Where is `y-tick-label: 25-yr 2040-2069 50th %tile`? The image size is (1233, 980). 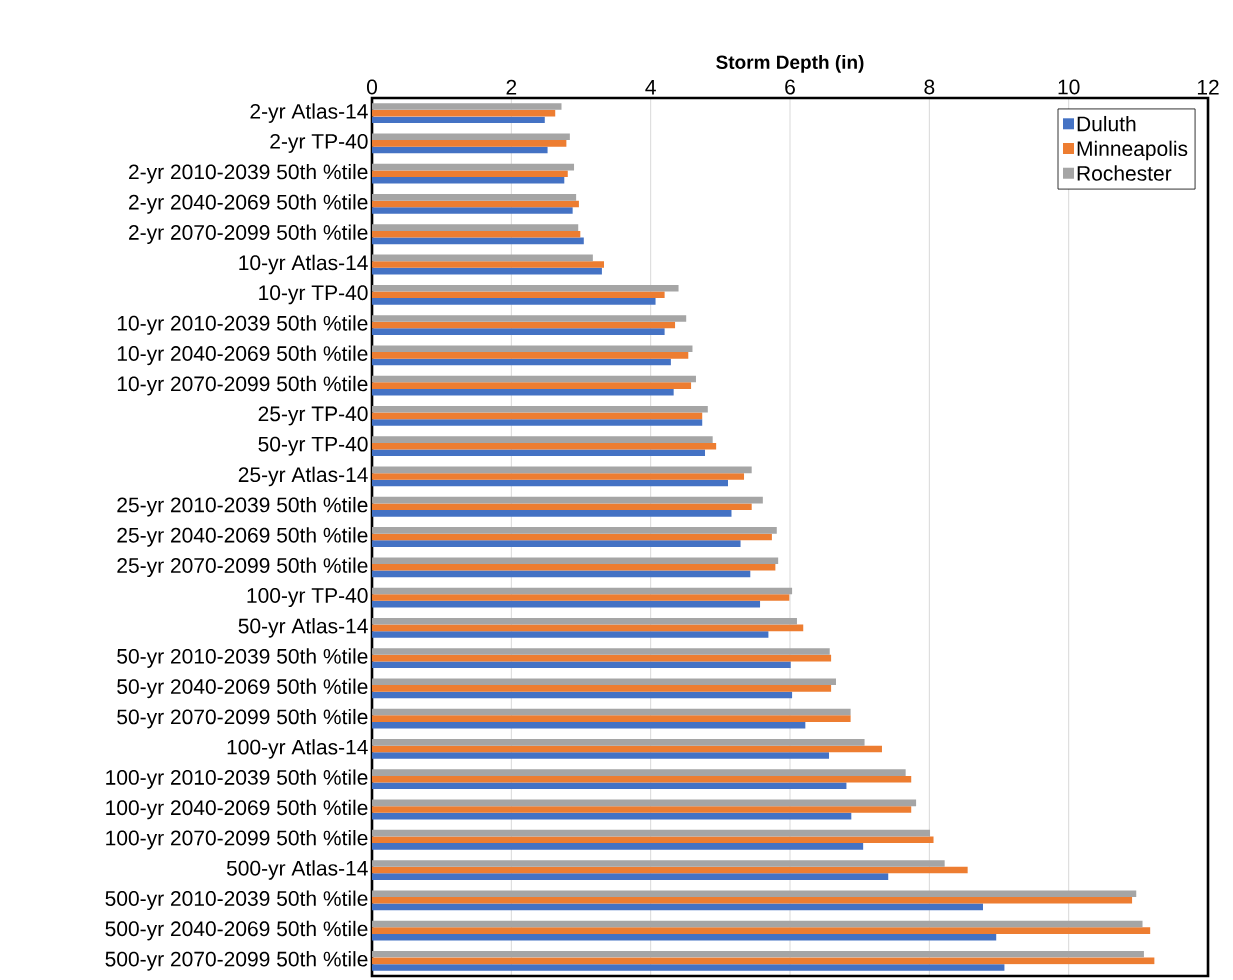 y-tick-label: 25-yr 2040-2069 50th %tile is located at coordinates (242, 537).